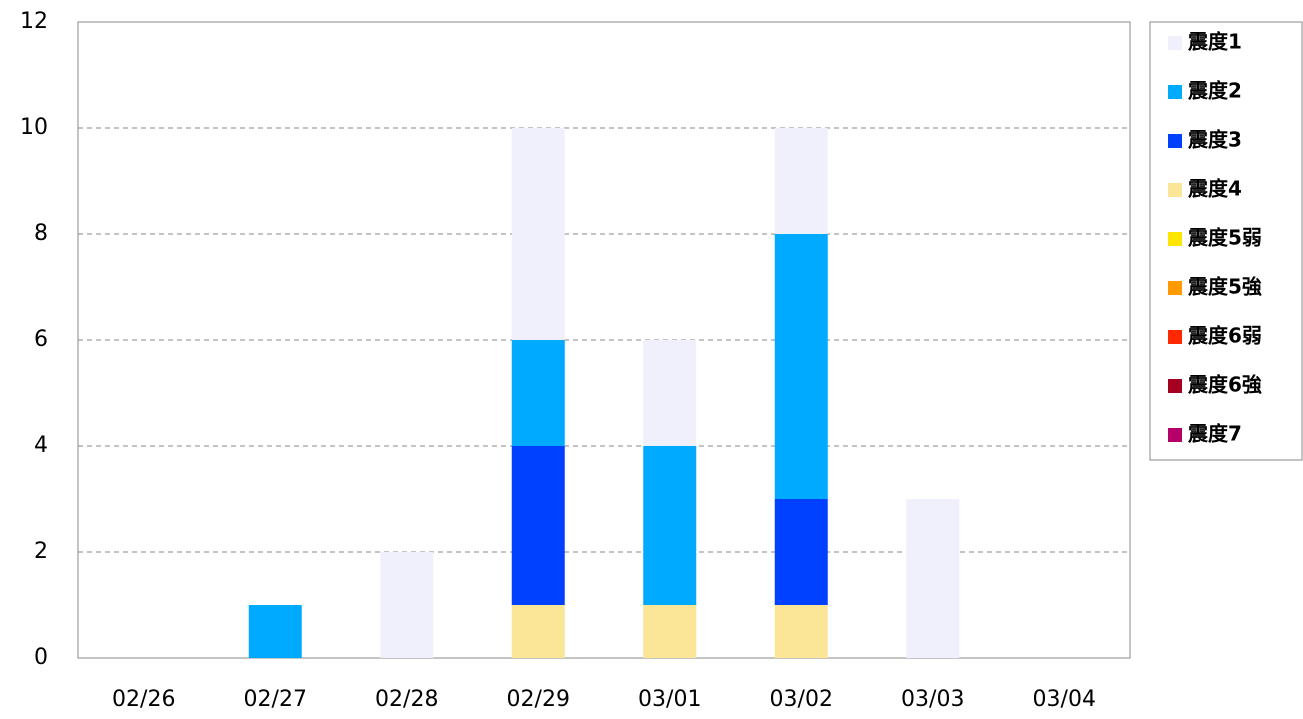  What do you see at coordinates (41, 339) in the screenshot?
I see `y-tick-label: 6` at bounding box center [41, 339].